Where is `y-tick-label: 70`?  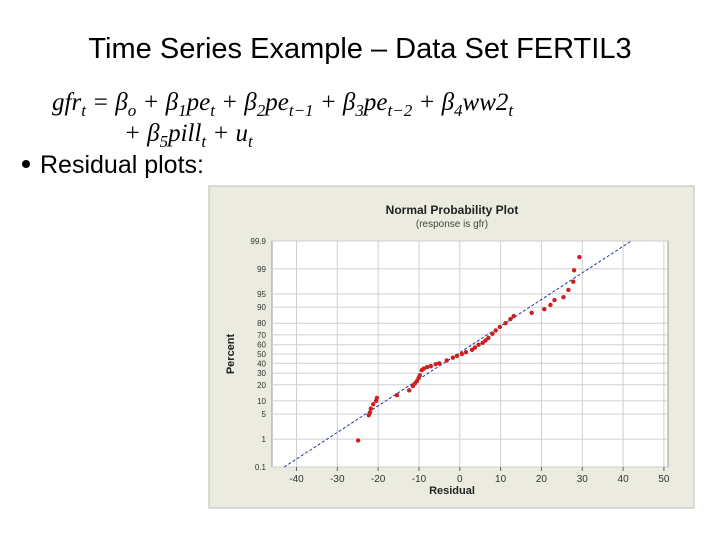 y-tick-label: 70 is located at coordinates (261, 335).